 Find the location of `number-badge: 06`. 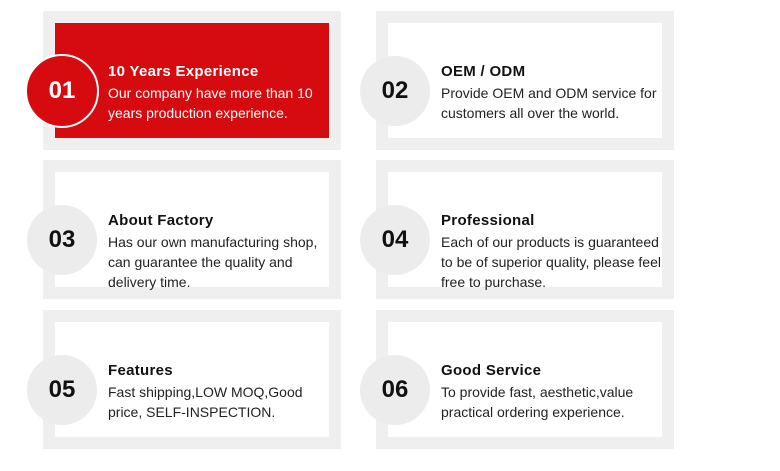

number-badge: 06 is located at coordinates (395, 390).